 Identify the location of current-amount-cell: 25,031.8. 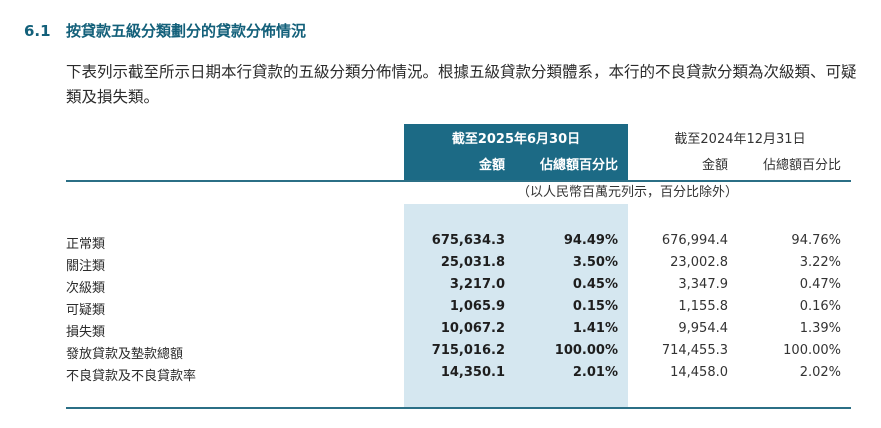
(472, 262).